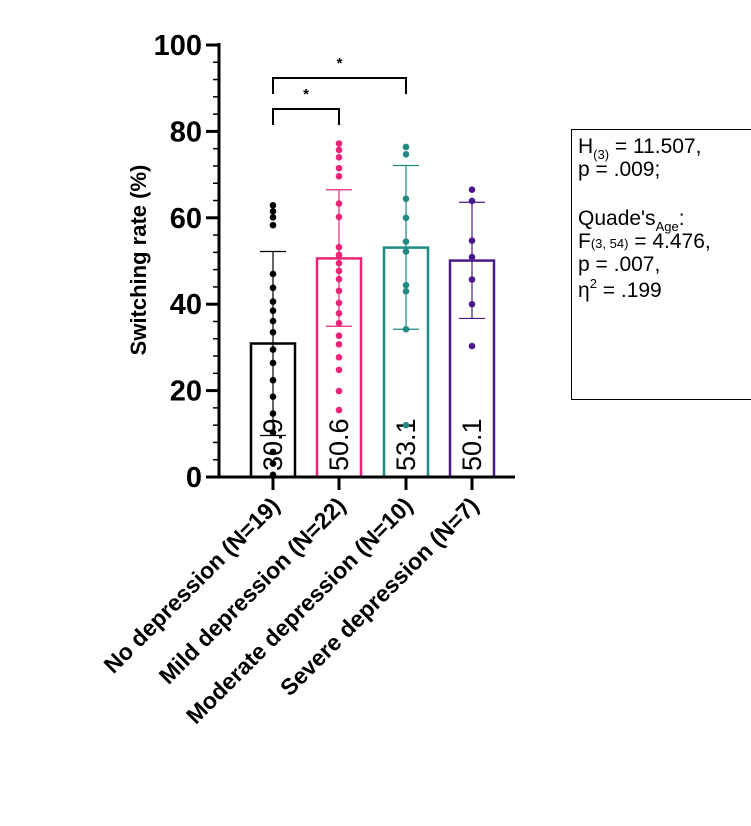 This screenshot has width=751, height=826. Describe the element at coordinates (669, 241) in the screenshot. I see `f-value: = 4.476,` at that location.